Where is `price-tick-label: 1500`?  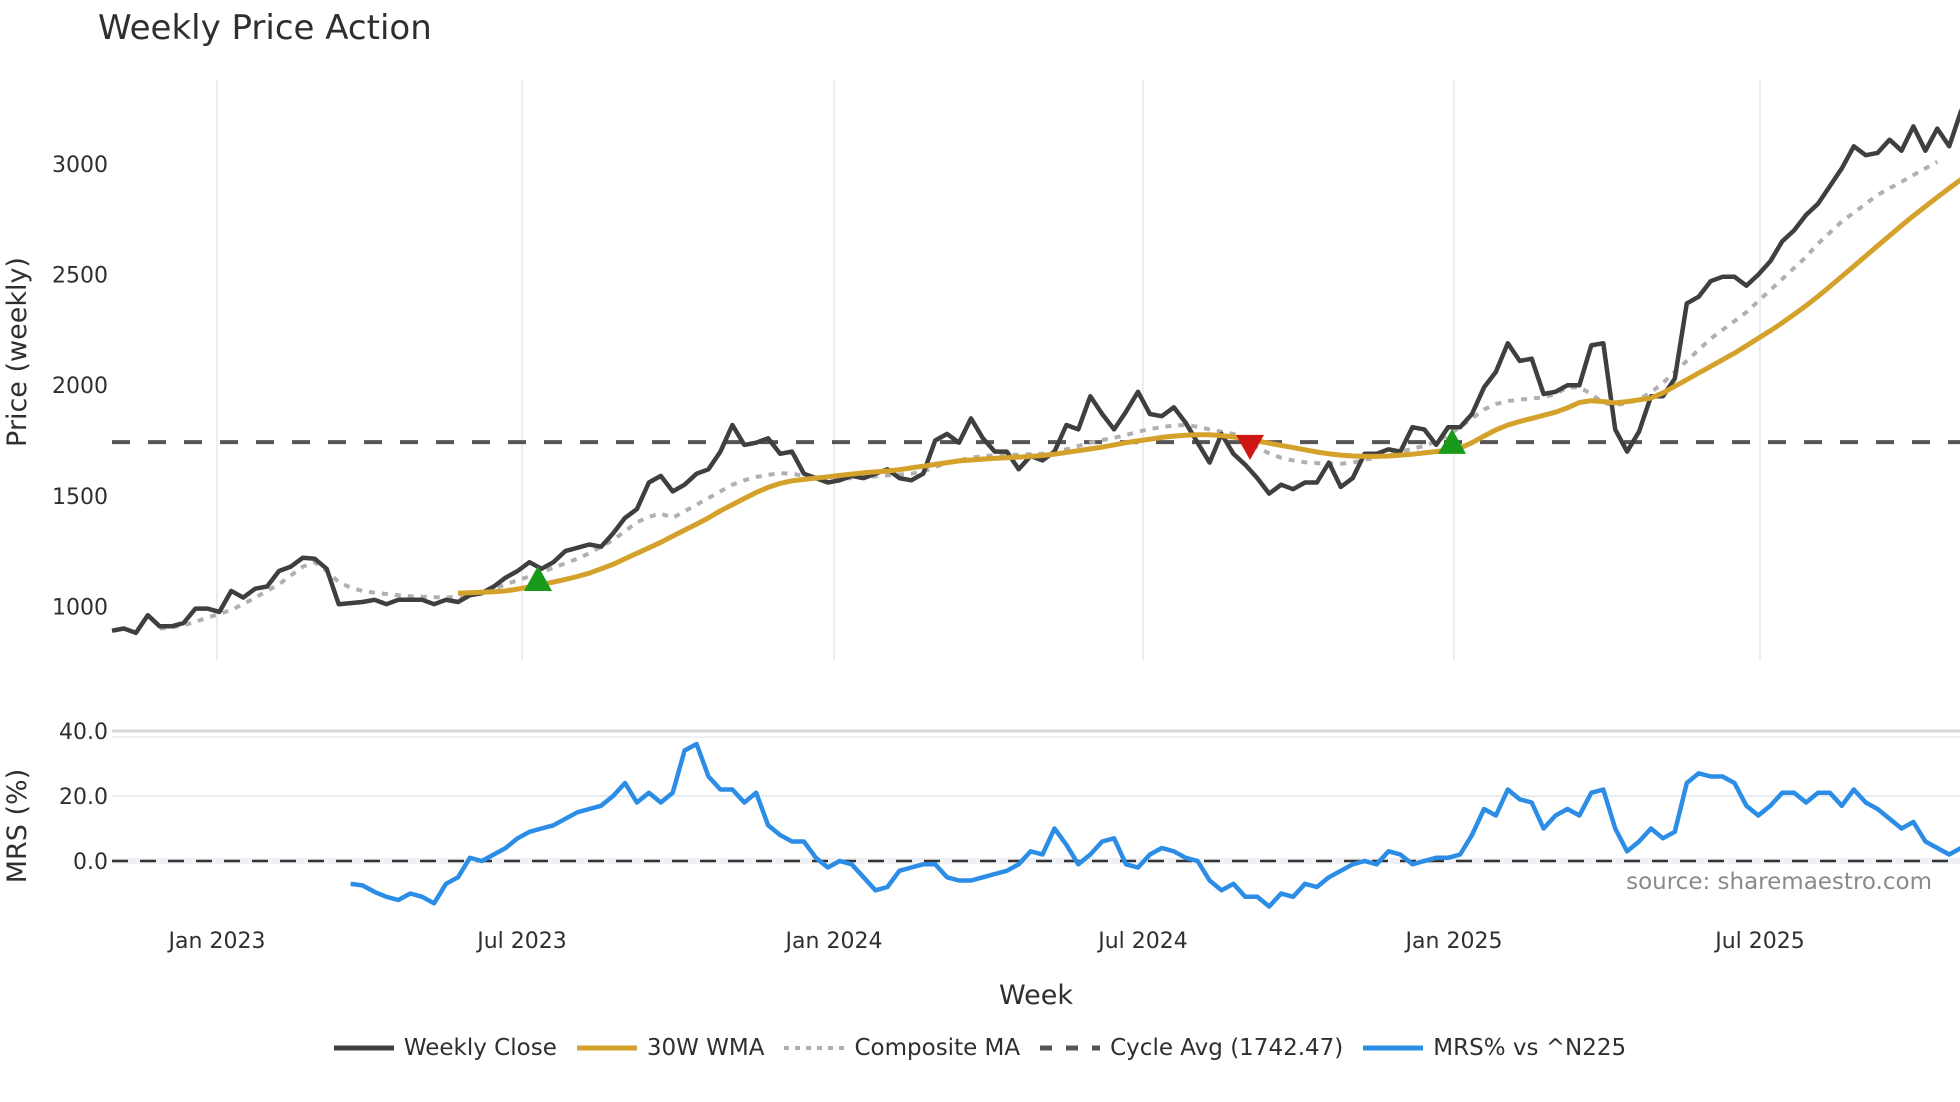
price-tick-label: 1500 is located at coordinates (80, 497).